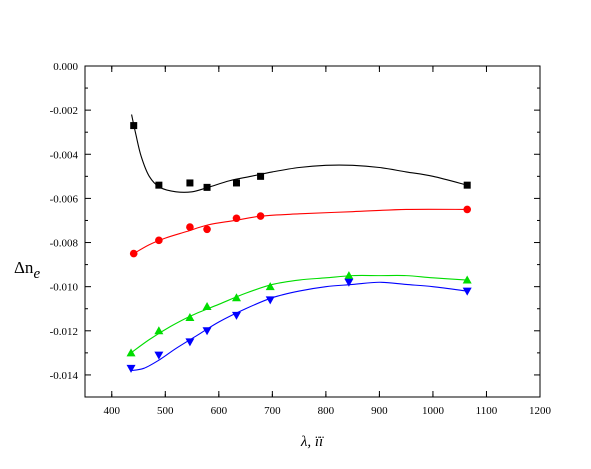 The height and width of the screenshot is (469, 591). What do you see at coordinates (540, 411) in the screenshot?
I see `x-tick-label: 1200` at bounding box center [540, 411].